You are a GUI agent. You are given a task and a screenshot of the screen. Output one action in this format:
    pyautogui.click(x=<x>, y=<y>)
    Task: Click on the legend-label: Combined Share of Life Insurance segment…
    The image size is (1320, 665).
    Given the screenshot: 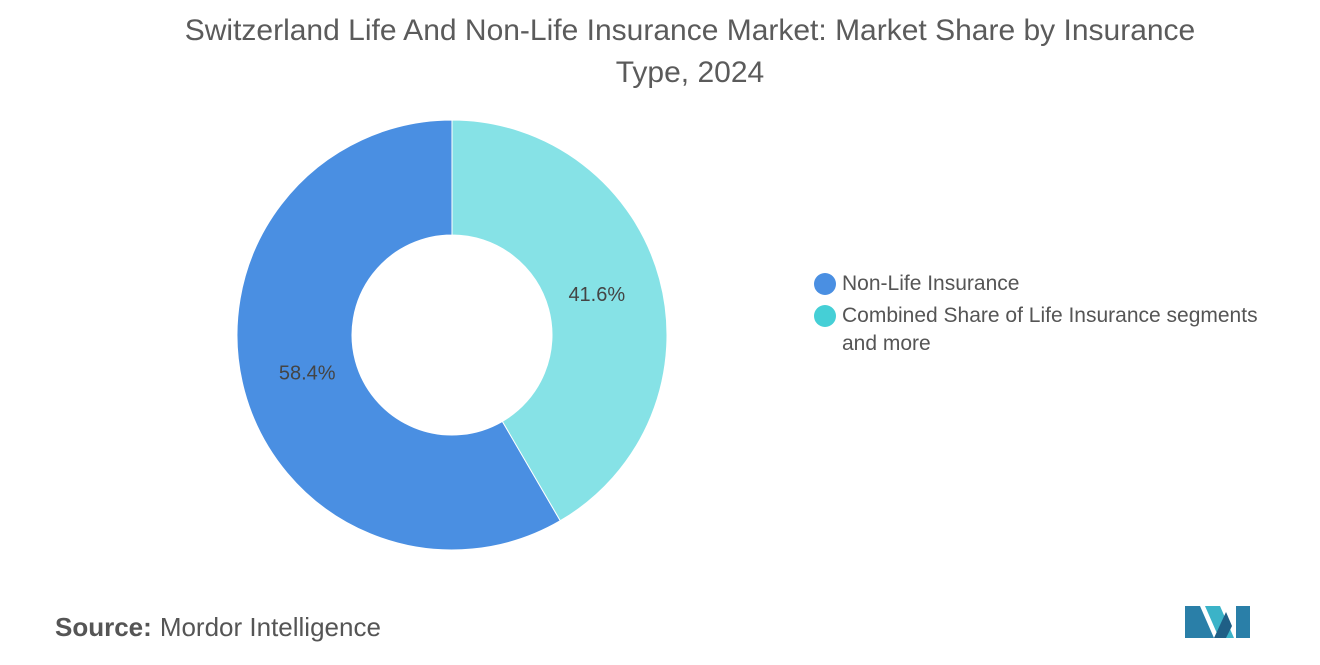 What is the action you would take?
    pyautogui.click(x=1050, y=329)
    